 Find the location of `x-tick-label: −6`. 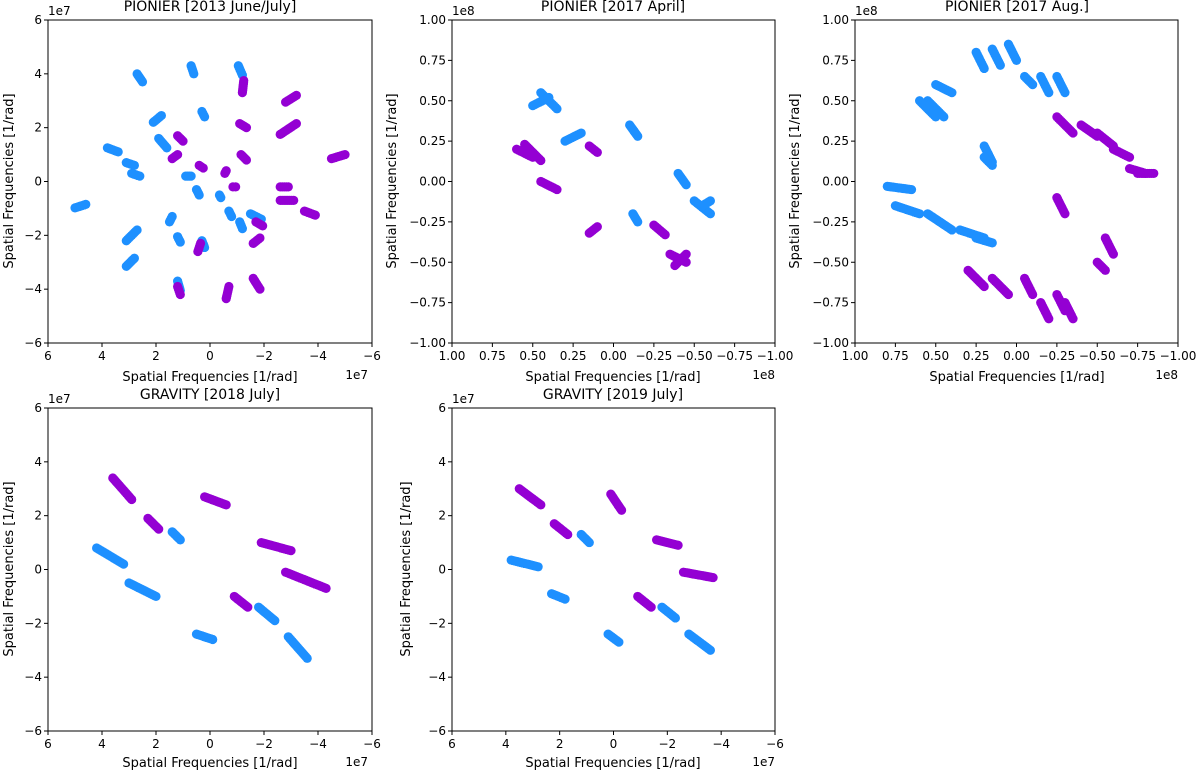

x-tick-label: −6 is located at coordinates (372, 356).